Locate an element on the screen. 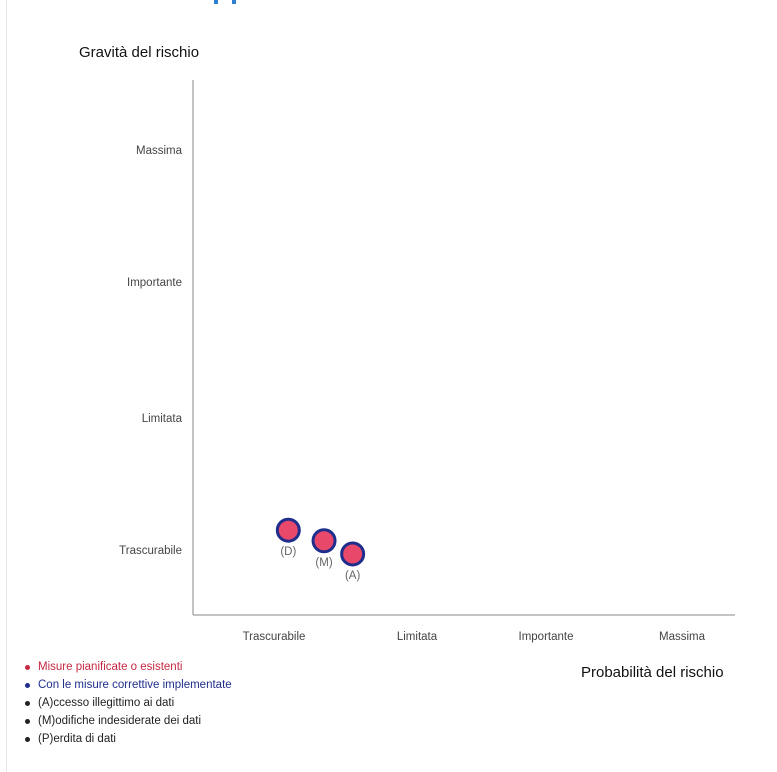 The height and width of the screenshot is (772, 777). legend-item: Misure pianificate o esistenti is located at coordinates (127, 667).